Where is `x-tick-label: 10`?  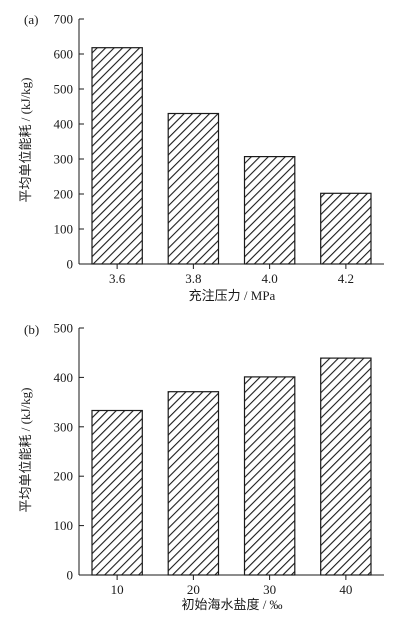
x-tick-label: 10 is located at coordinates (117, 589).